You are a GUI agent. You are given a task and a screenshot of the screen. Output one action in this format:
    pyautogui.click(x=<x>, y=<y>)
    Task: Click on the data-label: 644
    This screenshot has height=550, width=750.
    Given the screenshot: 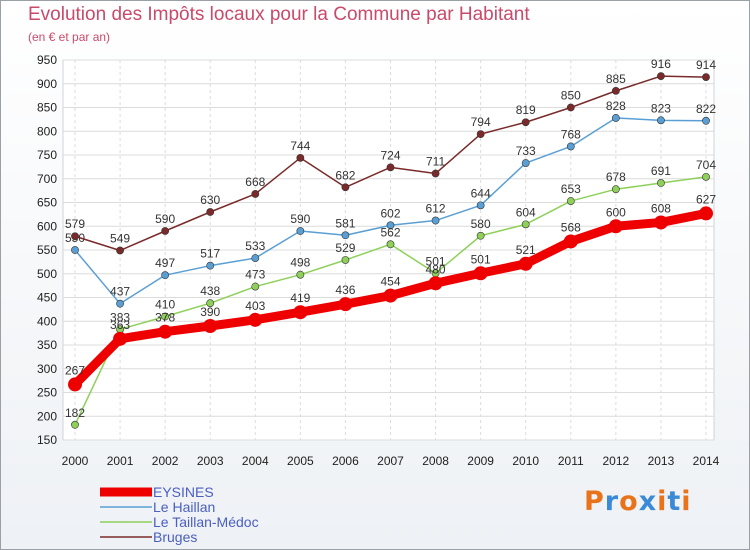 What is the action you would take?
    pyautogui.click(x=481, y=193)
    